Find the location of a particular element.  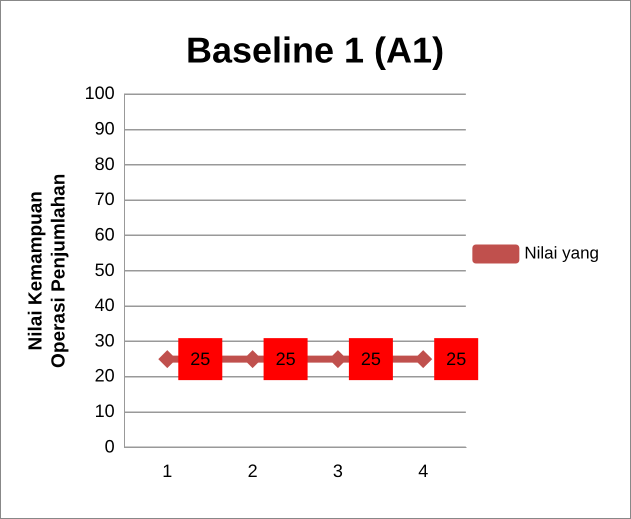

x-tick-label: 2 is located at coordinates (253, 471).